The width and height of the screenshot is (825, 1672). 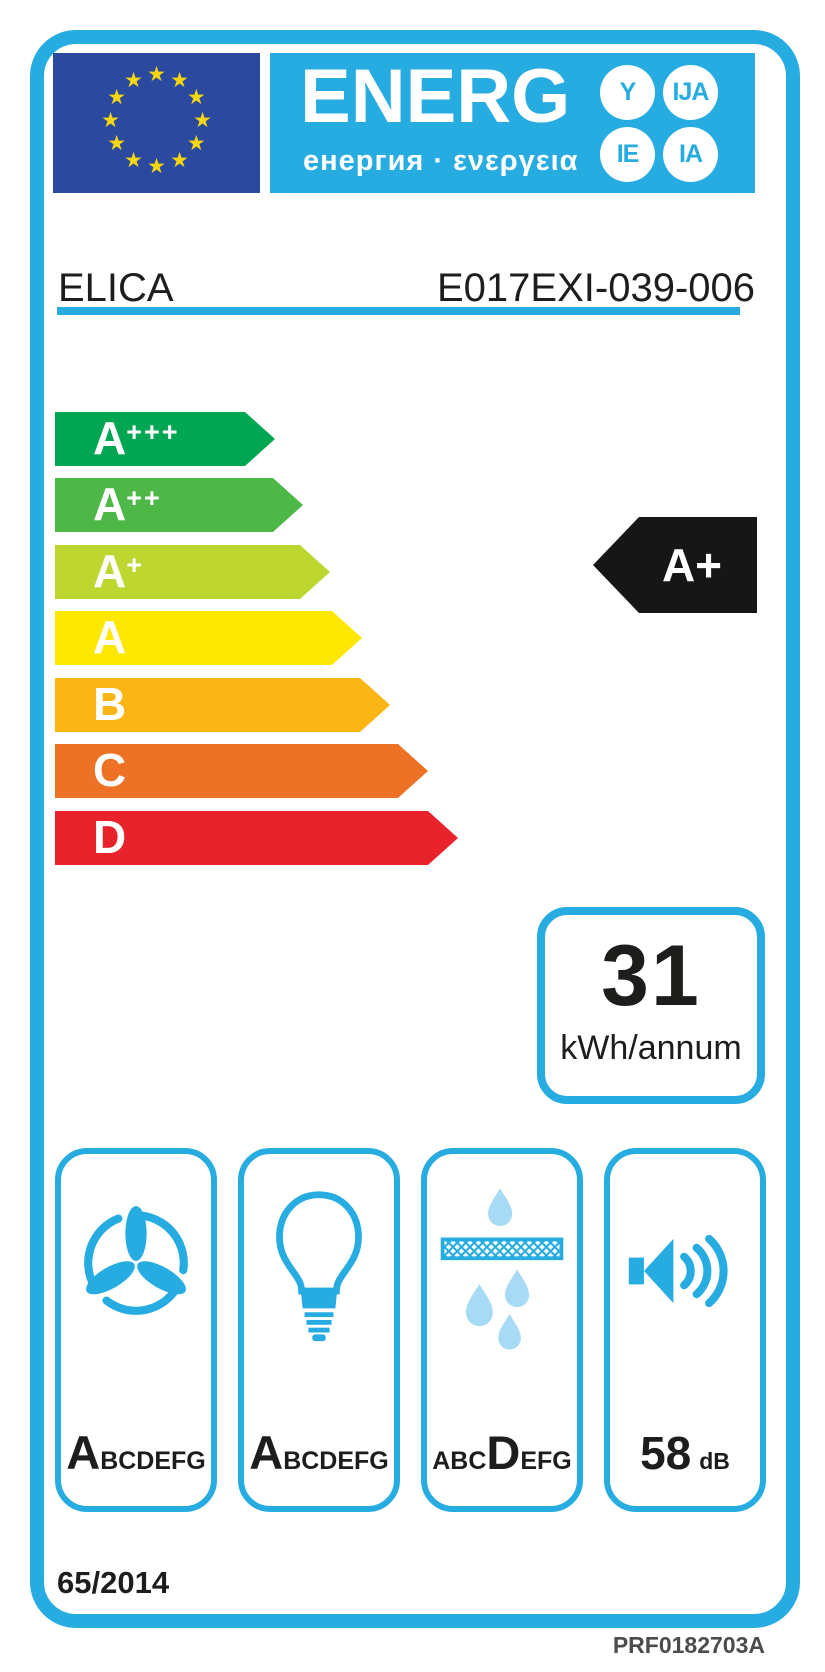 What do you see at coordinates (502, 1452) in the screenshot?
I see `grease-filtering-class: ABCDEFG` at bounding box center [502, 1452].